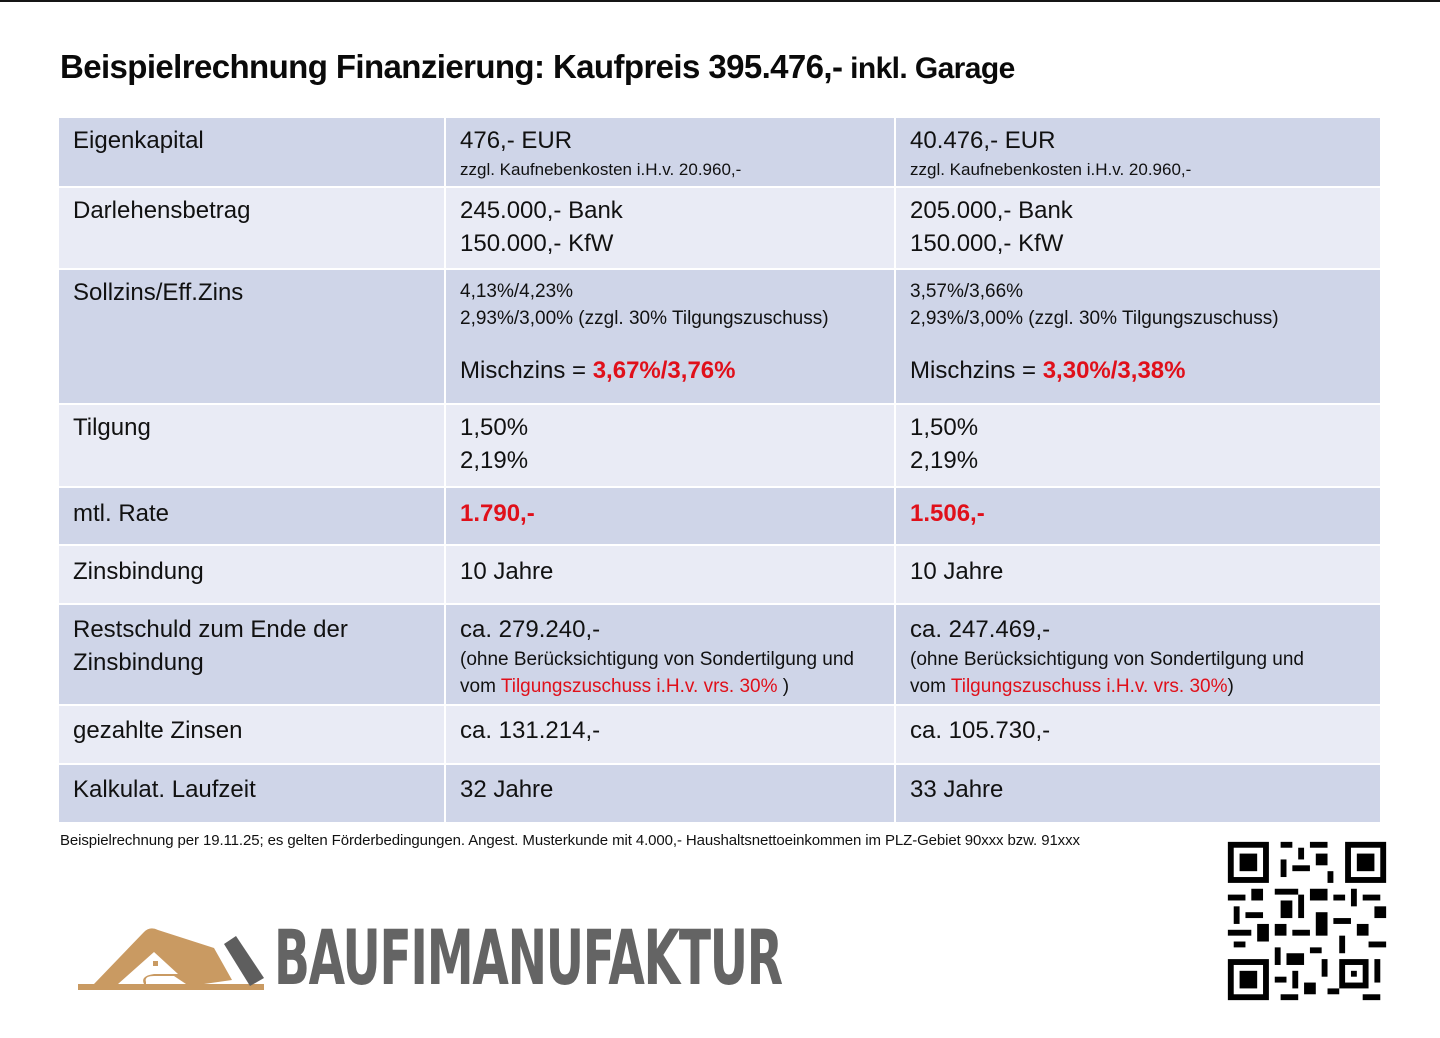 The height and width of the screenshot is (1038, 1440). Describe the element at coordinates (671, 228) in the screenshot. I see `cell-option-1: 245.000,- Bank 150.000,- KfW` at that location.